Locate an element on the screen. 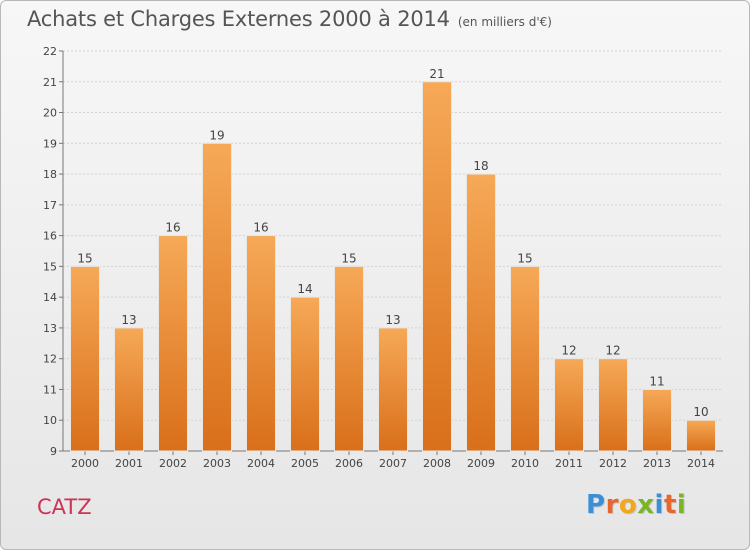 Image resolution: width=750 pixels, height=550 pixels. x-tick-label-2007: 2007 is located at coordinates (393, 463).